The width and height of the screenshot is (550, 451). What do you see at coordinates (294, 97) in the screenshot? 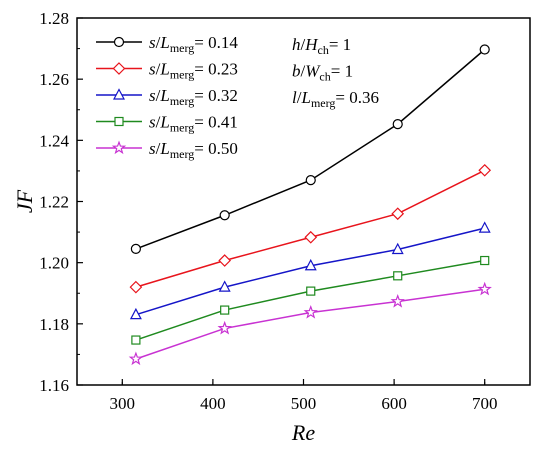
I see `label-part: l` at bounding box center [294, 97].